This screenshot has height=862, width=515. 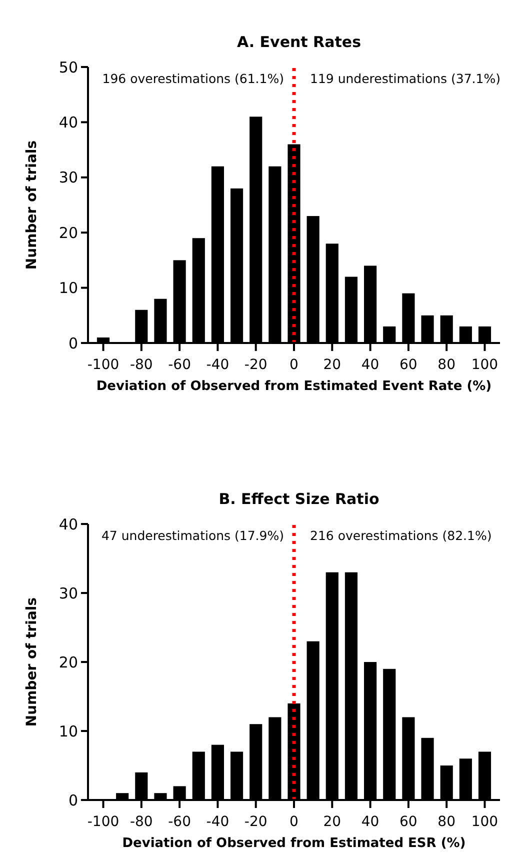 I want to click on annotation: 47 underestimations (17.9%), so click(x=192, y=535).